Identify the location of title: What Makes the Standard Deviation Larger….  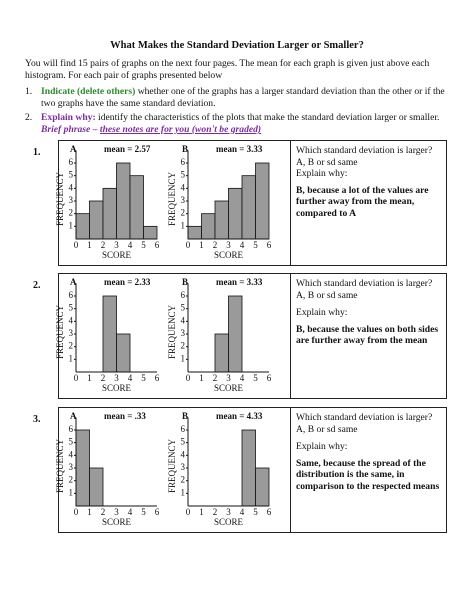
(237, 45).